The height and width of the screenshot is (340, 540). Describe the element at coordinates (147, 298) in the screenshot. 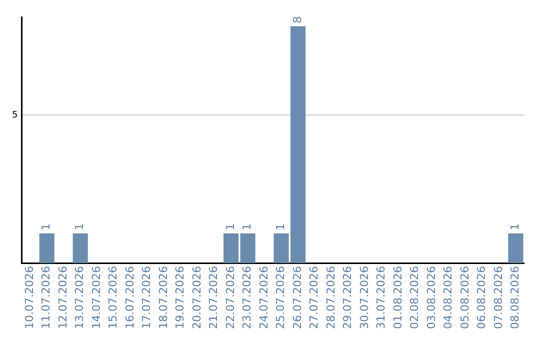

I see `x-tick-label: 17.07.2026` at that location.